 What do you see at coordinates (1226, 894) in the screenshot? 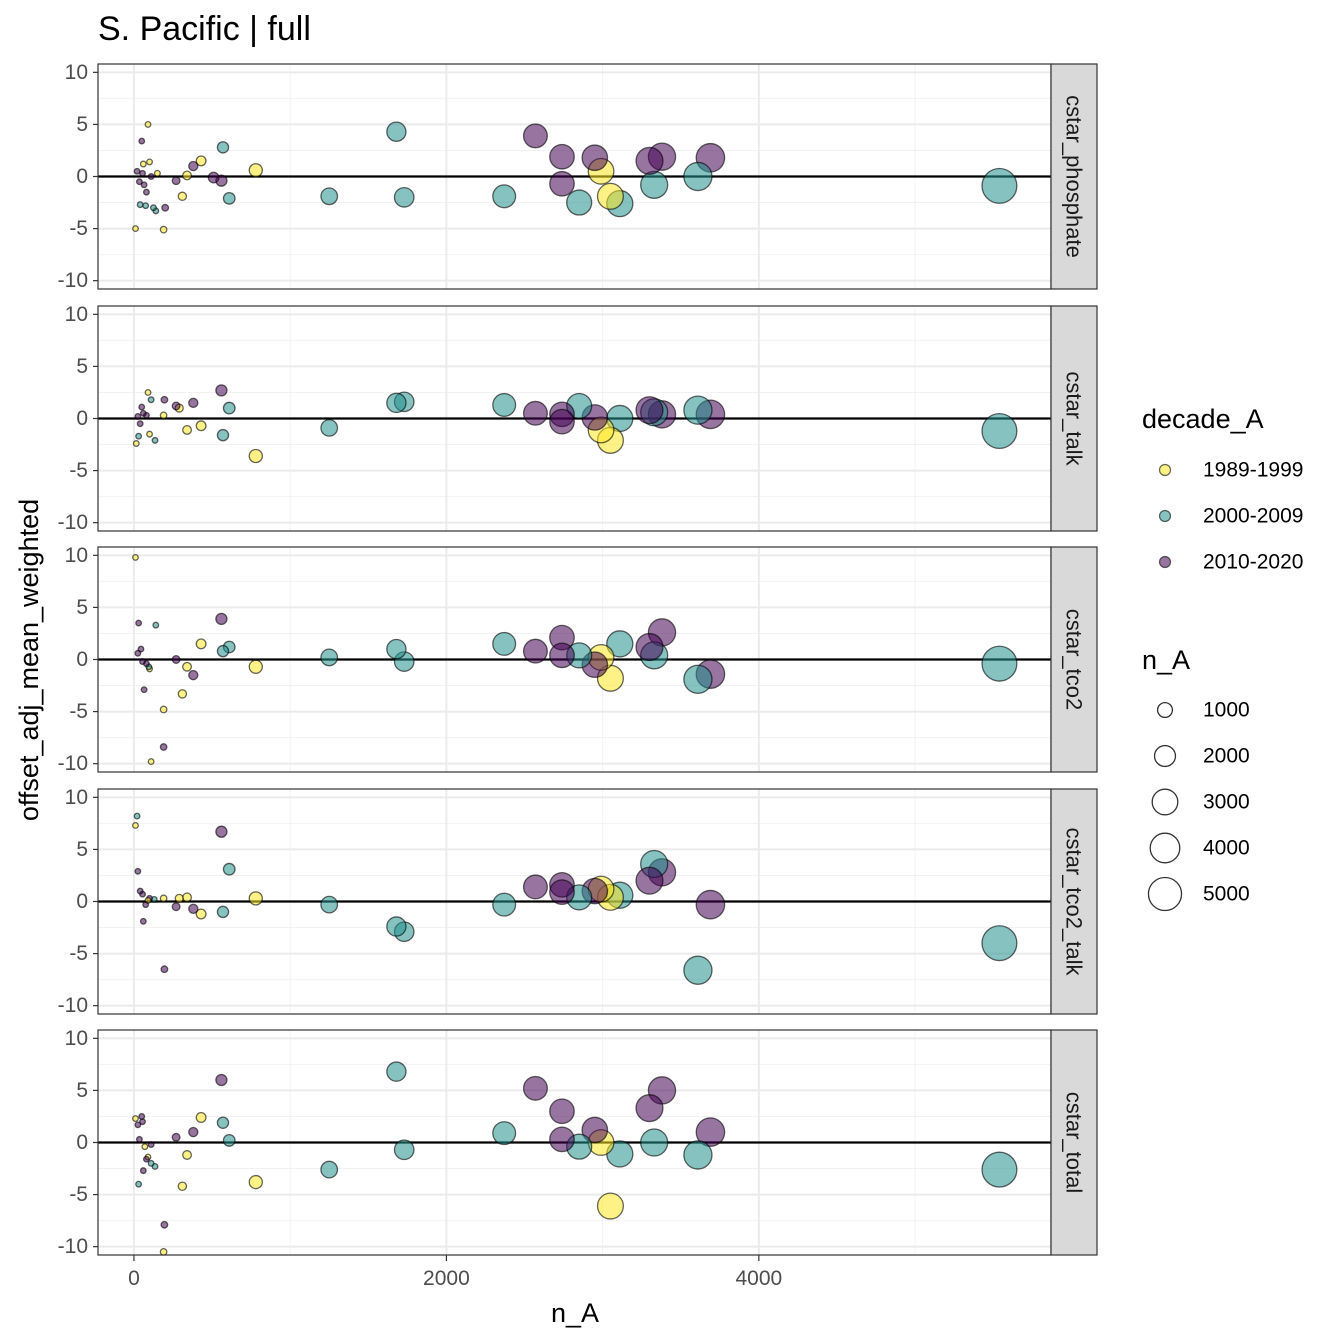
I see `legend-size-label: 5000` at bounding box center [1226, 894].